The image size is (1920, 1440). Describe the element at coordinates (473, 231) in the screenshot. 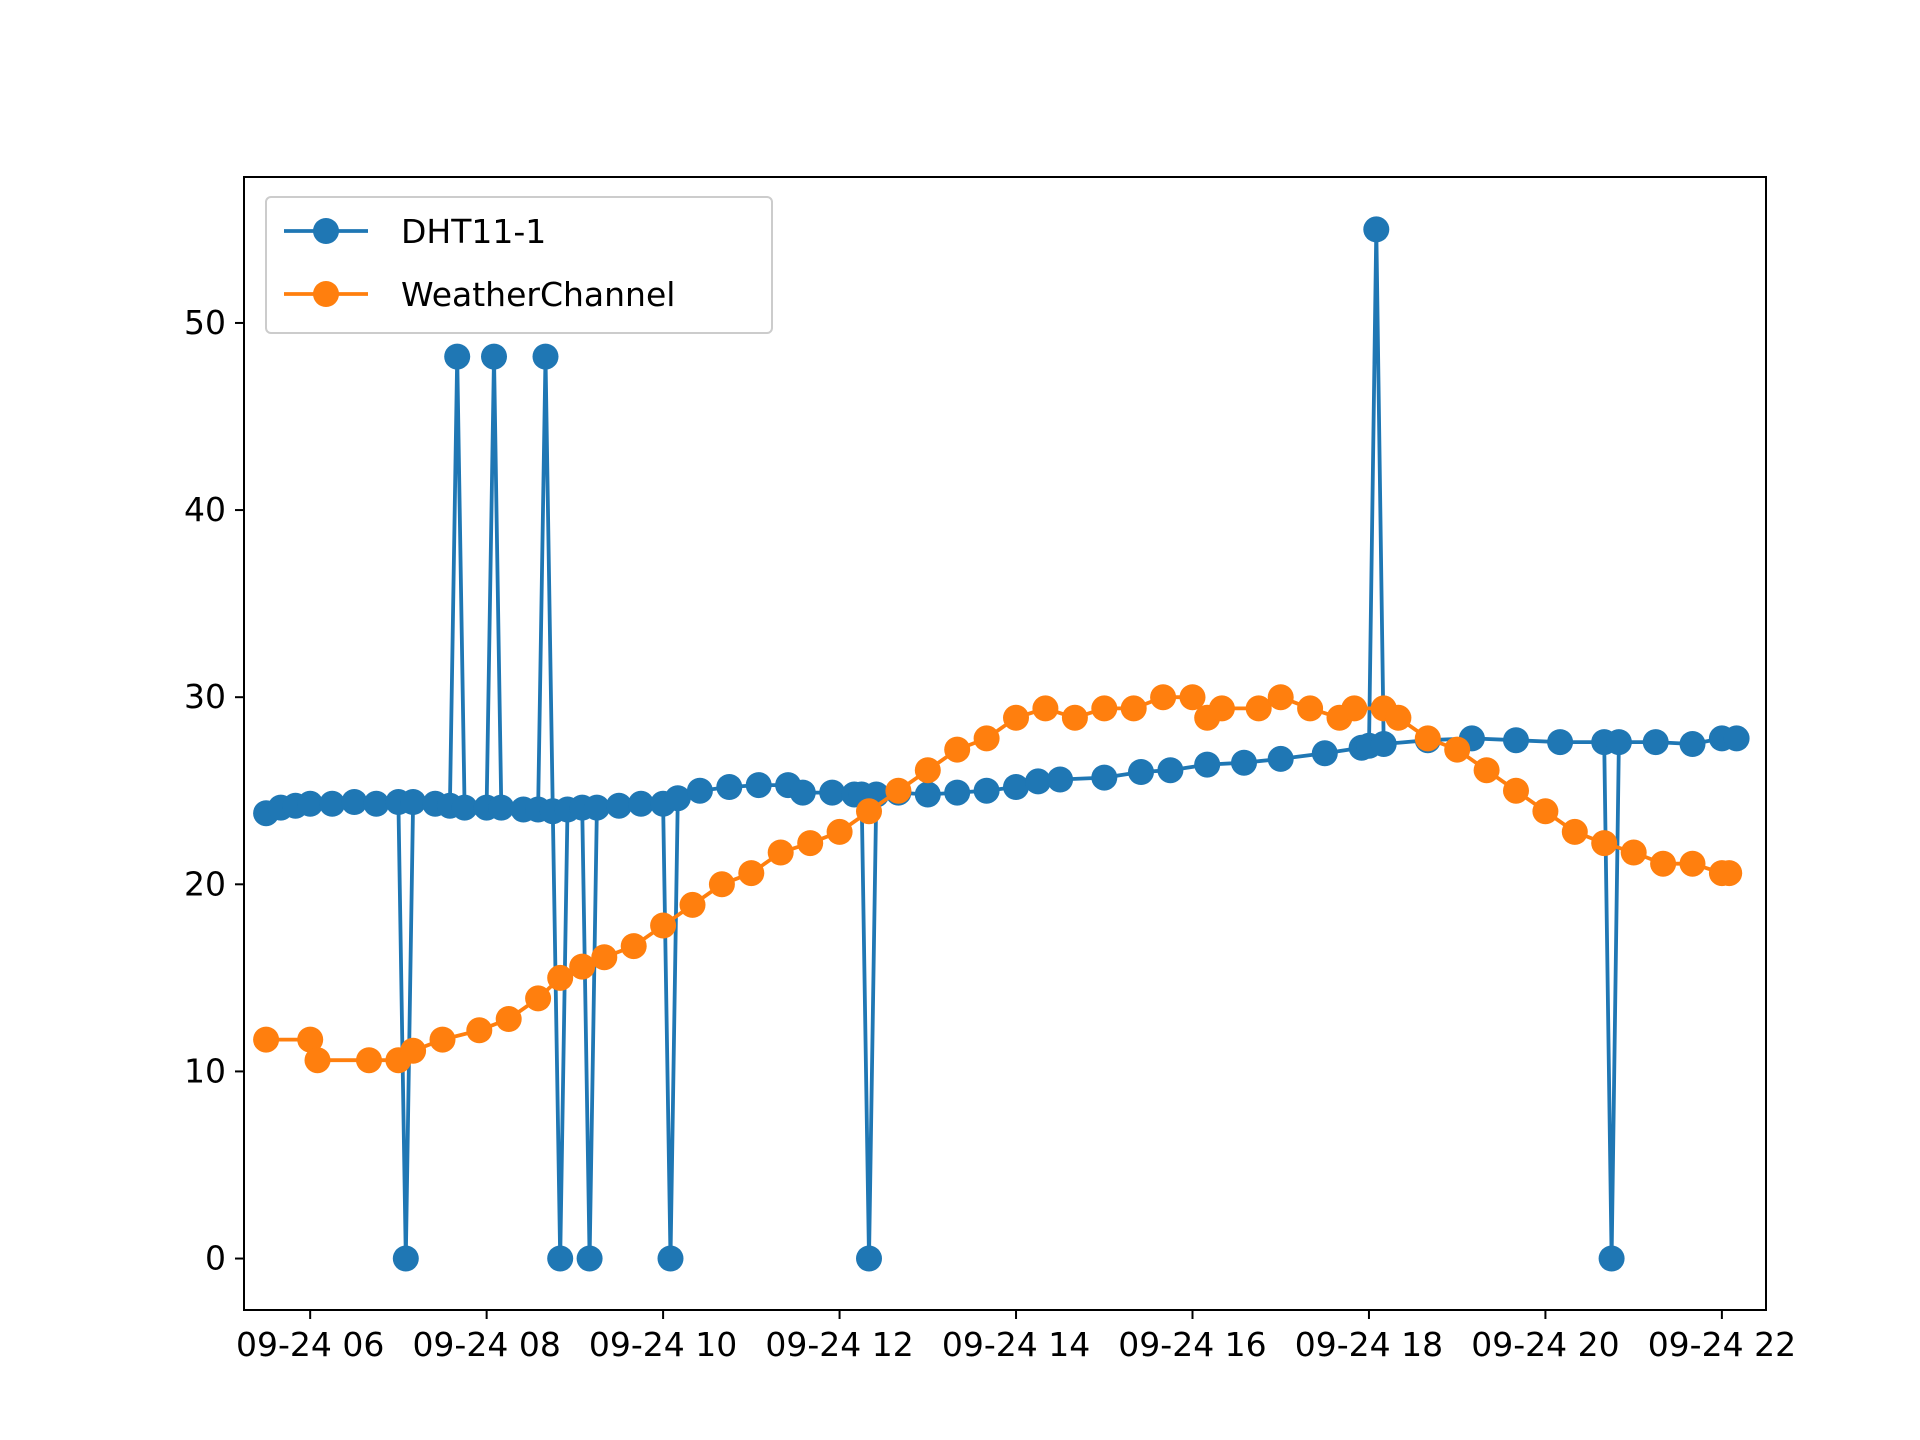

I see `legend-label: DHT11-1` at that location.